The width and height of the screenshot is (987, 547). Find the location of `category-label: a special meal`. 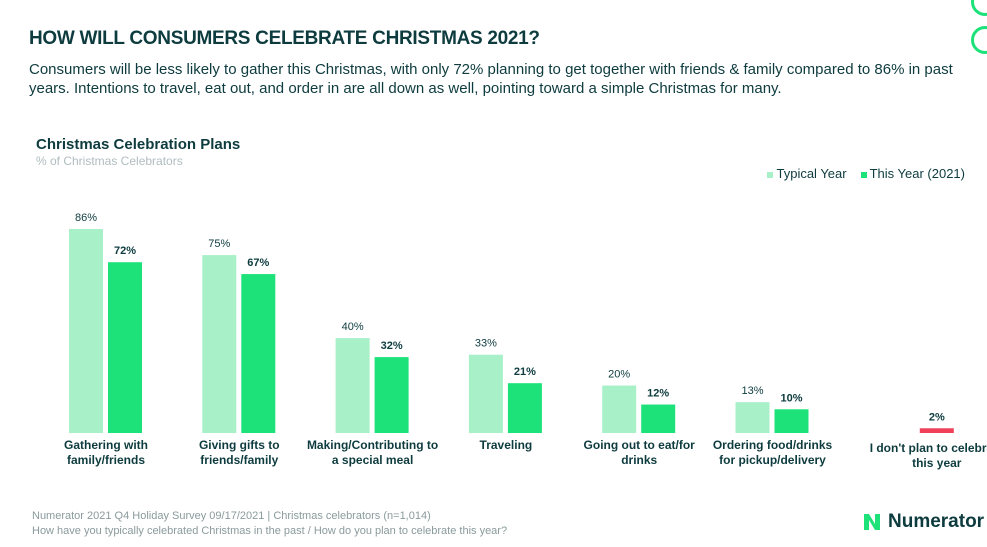

category-label: a special meal is located at coordinates (372, 460).